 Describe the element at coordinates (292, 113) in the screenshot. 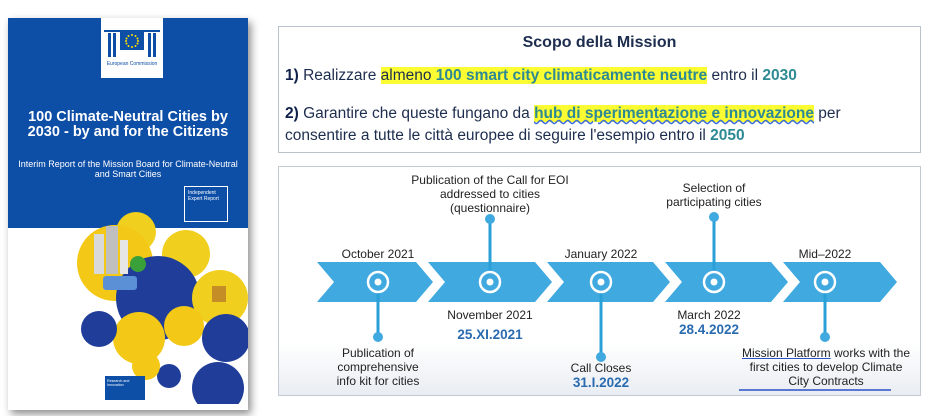

I see `item-2-number: 2)` at that location.